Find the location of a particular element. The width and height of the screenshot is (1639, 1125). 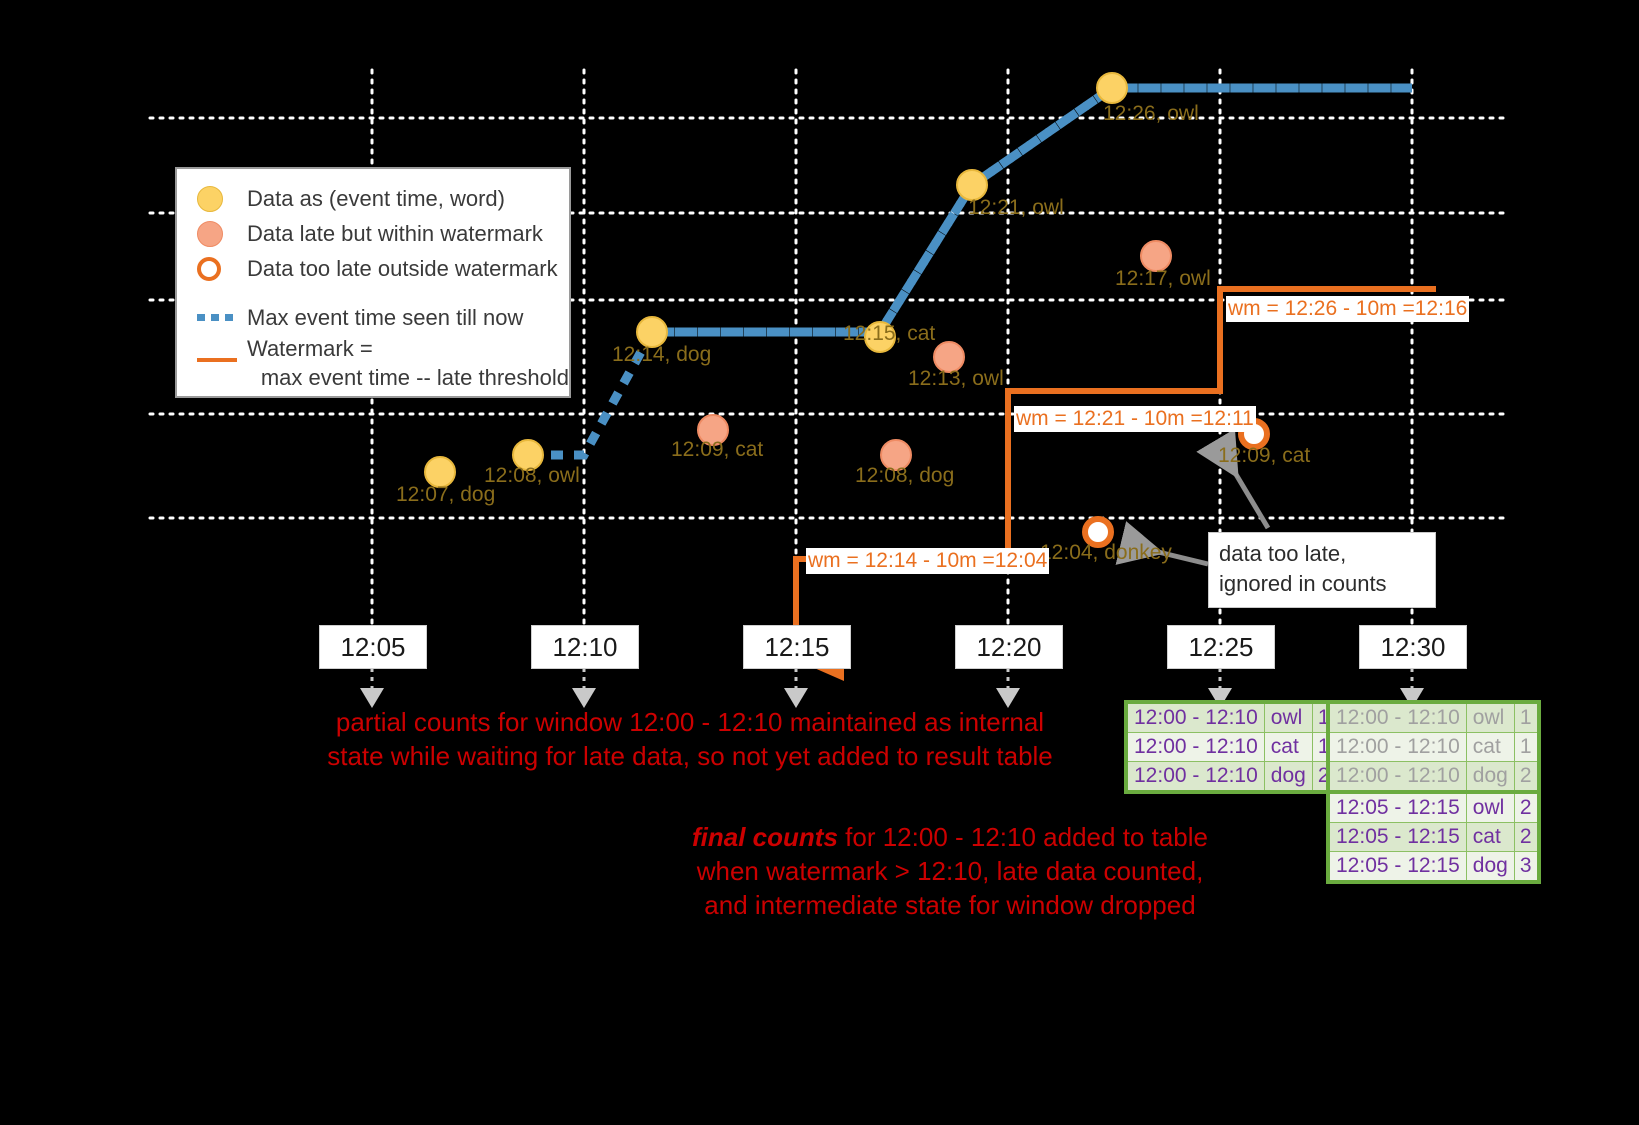

legend-item-too-late: Data too late outside watermark is located at coordinates (383, 268).